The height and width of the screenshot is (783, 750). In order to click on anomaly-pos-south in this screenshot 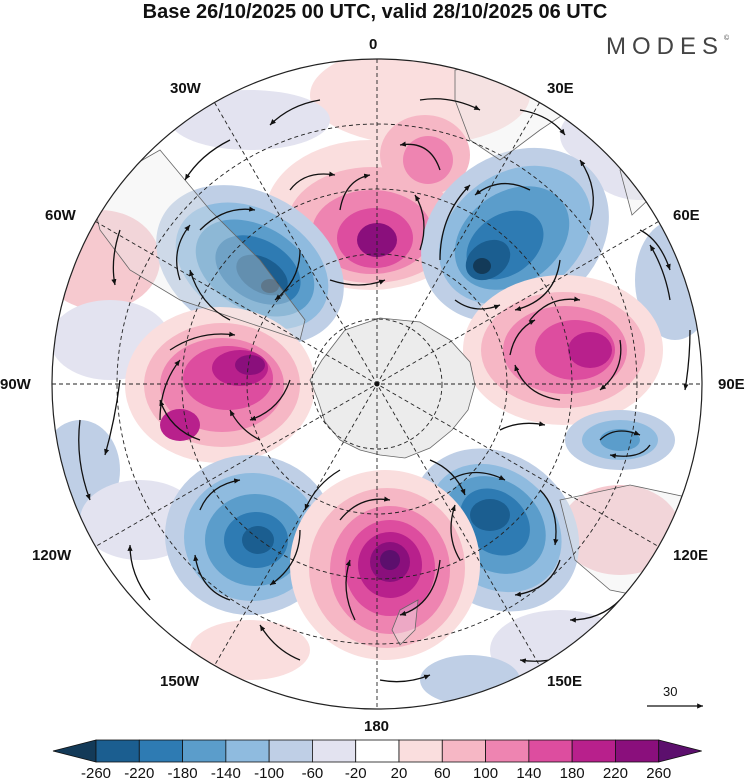, I will do `click(385, 565)`.